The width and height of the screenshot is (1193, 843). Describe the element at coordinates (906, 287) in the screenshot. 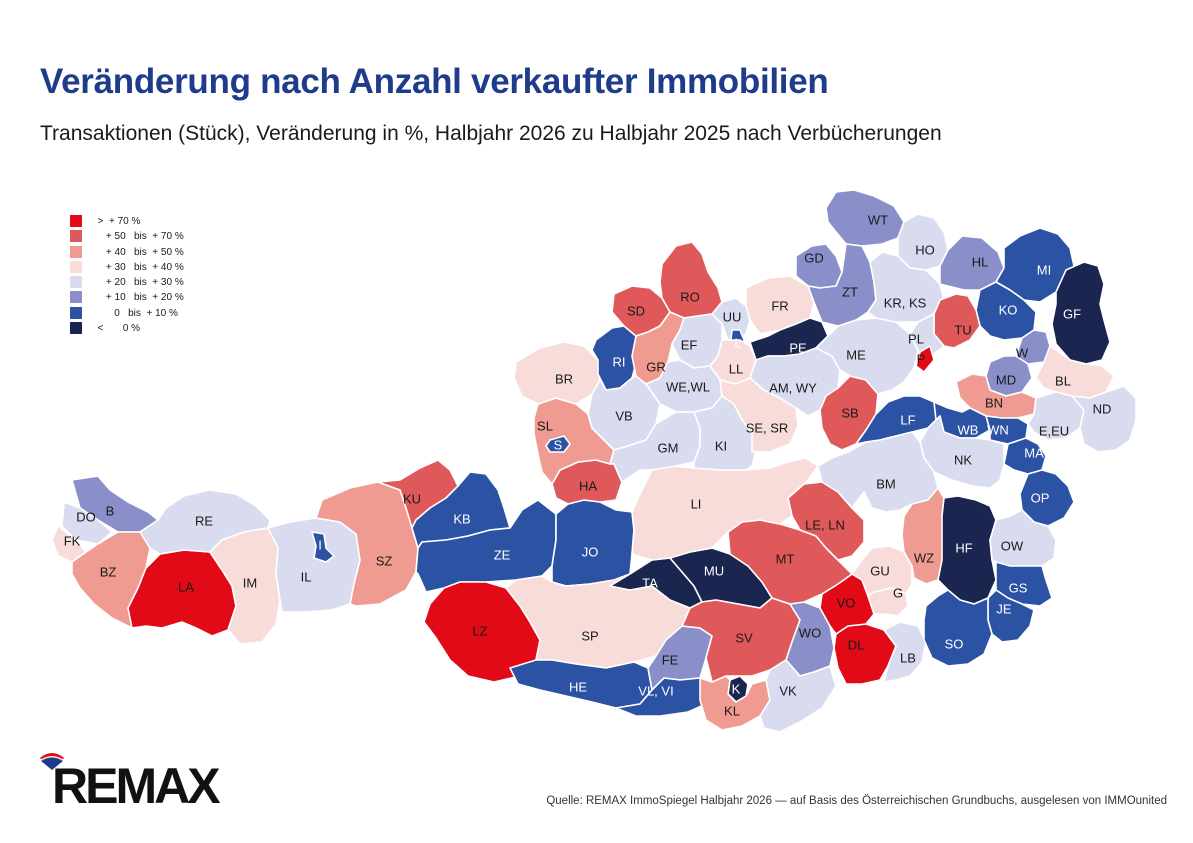

I see `region-kr-ks` at that location.